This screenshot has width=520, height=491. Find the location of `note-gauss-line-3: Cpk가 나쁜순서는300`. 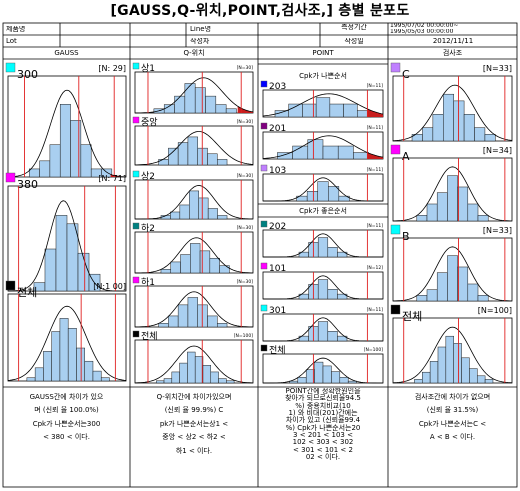

note-gauss-line-3: Cpk가 나쁜순서는300 is located at coordinates (66, 423).